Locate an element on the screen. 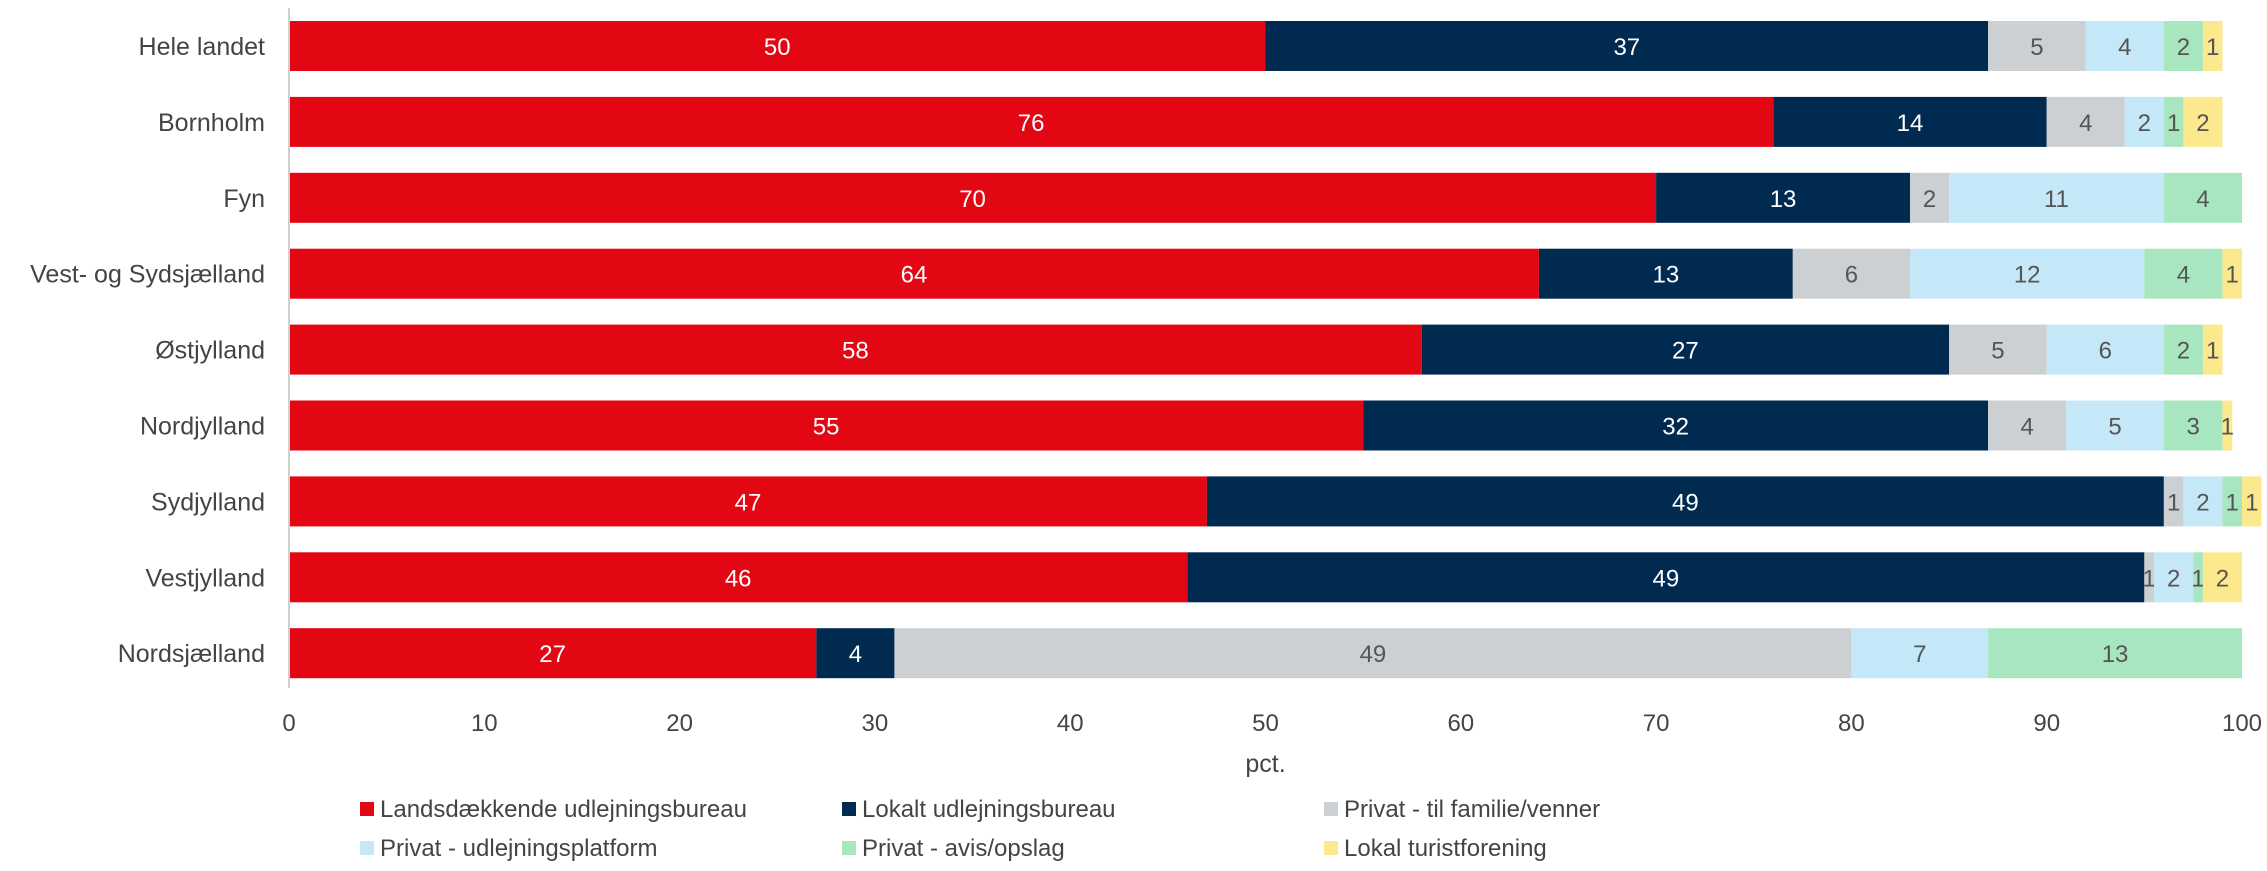 The image size is (2267, 871). data-label: 6 is located at coordinates (2105, 351).